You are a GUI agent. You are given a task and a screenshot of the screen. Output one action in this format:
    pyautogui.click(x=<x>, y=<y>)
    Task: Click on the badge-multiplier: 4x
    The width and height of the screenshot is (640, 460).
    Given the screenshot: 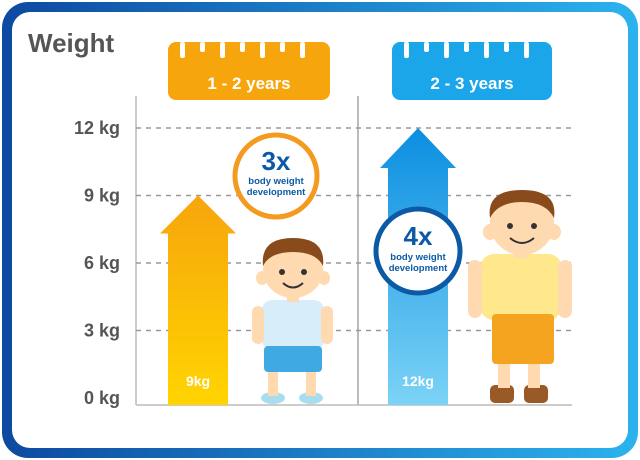 What is the action you would take?
    pyautogui.click(x=418, y=236)
    